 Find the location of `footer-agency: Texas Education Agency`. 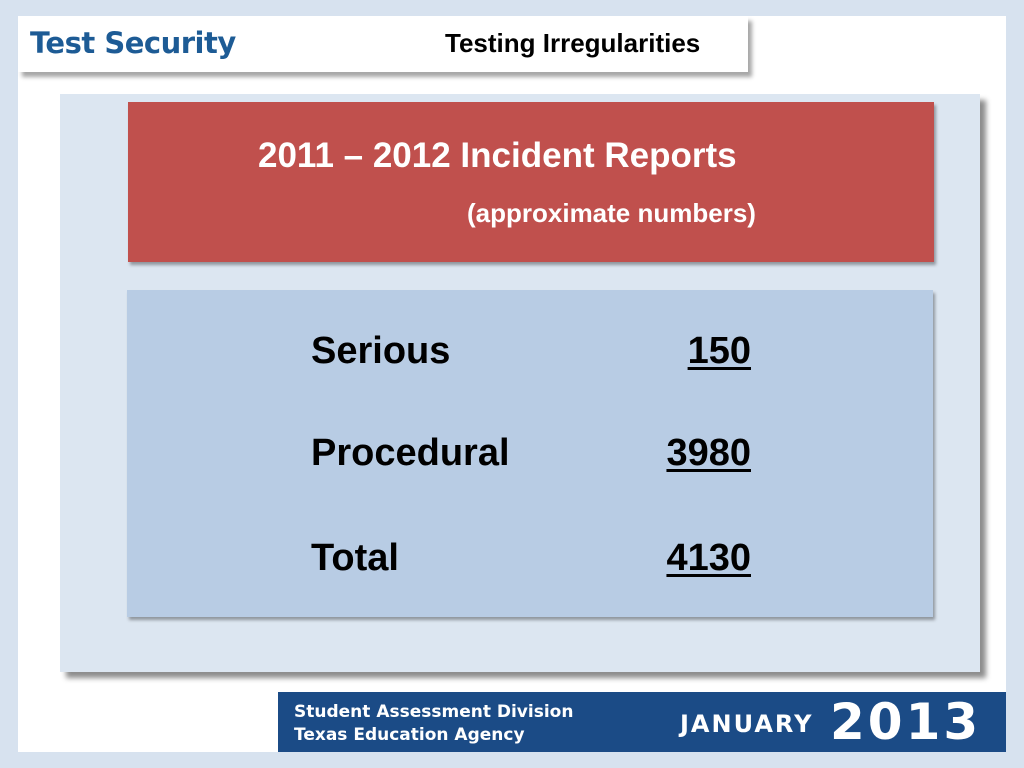

footer-agency: Texas Education Agency is located at coordinates (409, 735).